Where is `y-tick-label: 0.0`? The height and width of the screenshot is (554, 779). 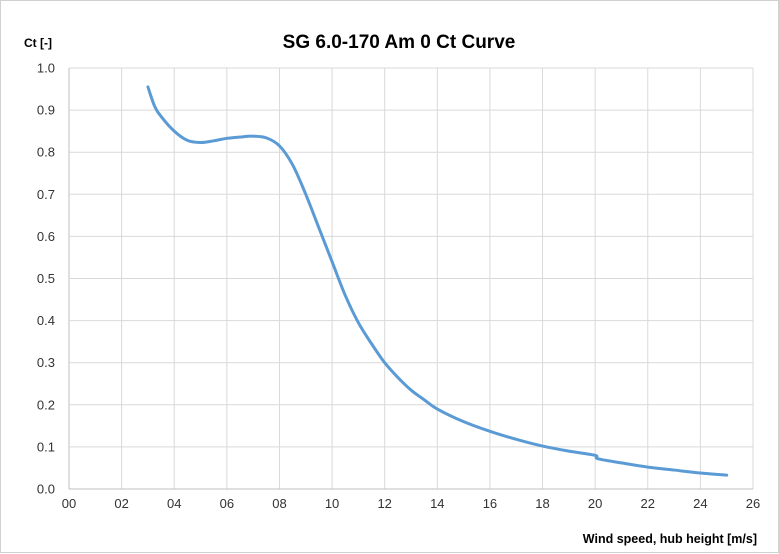 y-tick-label: 0.0 is located at coordinates (46, 489).